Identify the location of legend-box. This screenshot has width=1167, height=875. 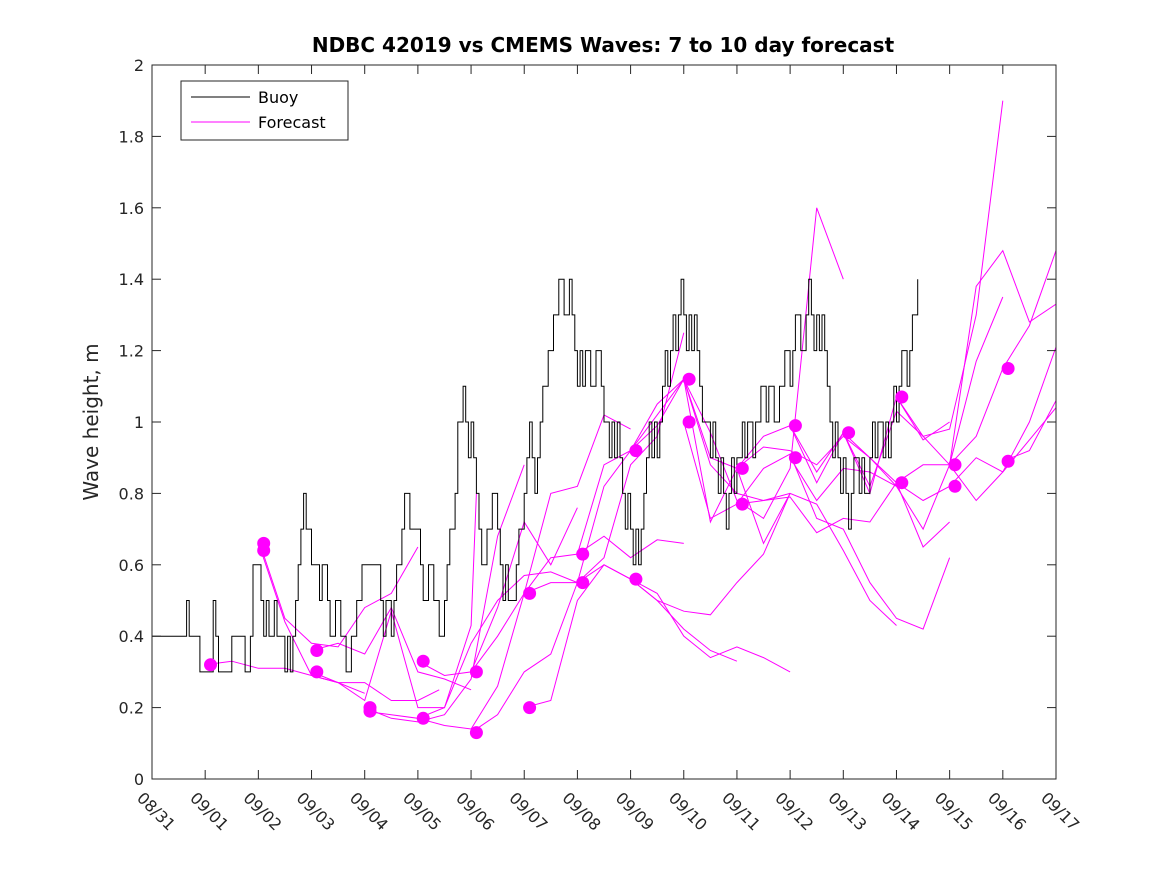
(264, 110).